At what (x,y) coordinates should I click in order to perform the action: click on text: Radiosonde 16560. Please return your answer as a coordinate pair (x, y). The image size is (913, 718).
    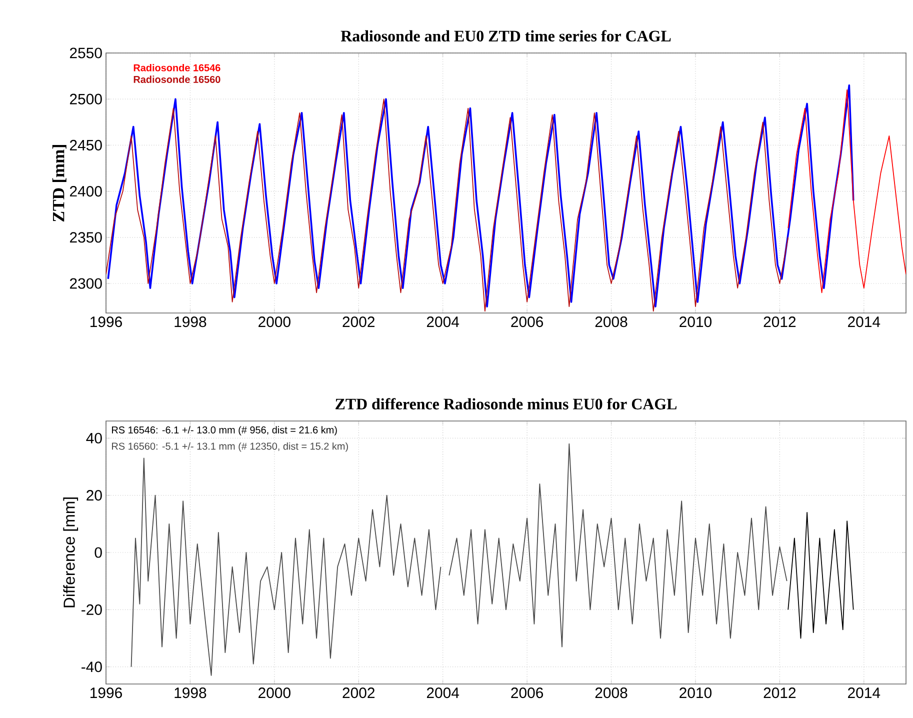
    Looking at the image, I should click on (177, 79).